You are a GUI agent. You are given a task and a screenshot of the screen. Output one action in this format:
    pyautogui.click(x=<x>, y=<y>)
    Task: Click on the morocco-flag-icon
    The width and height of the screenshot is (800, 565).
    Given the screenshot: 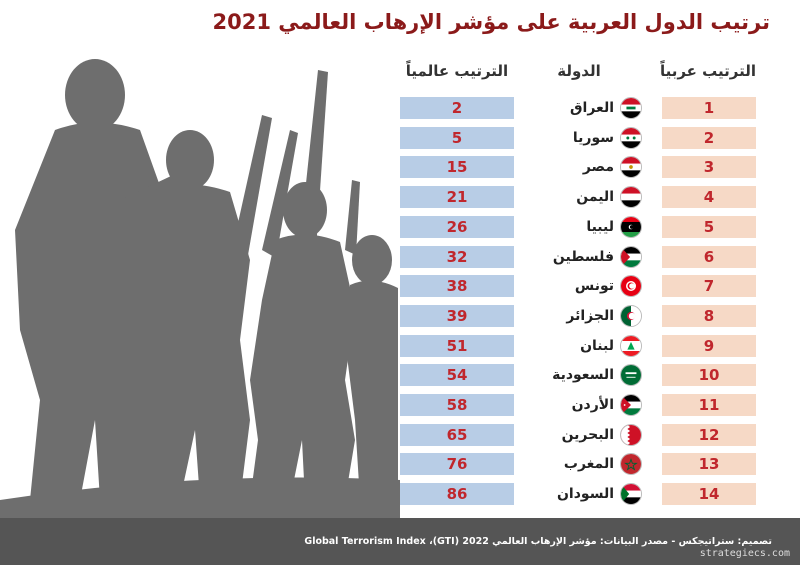 What is the action you would take?
    pyautogui.click(x=631, y=464)
    